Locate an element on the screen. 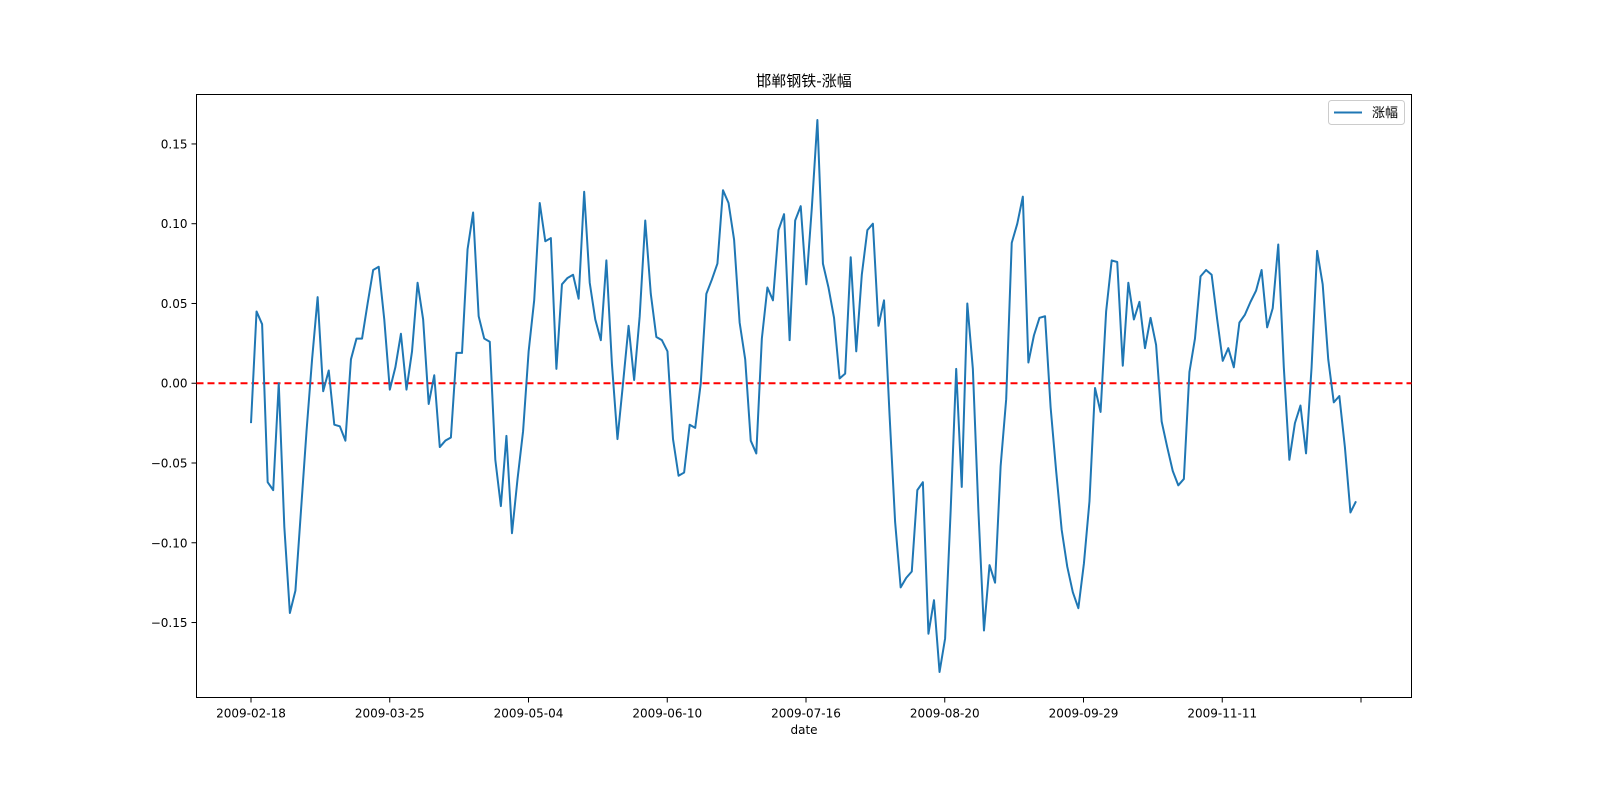 Image resolution: width=1600 pixels, height=804 pixels. x-tick-label: 2009-09-29 is located at coordinates (1084, 714).